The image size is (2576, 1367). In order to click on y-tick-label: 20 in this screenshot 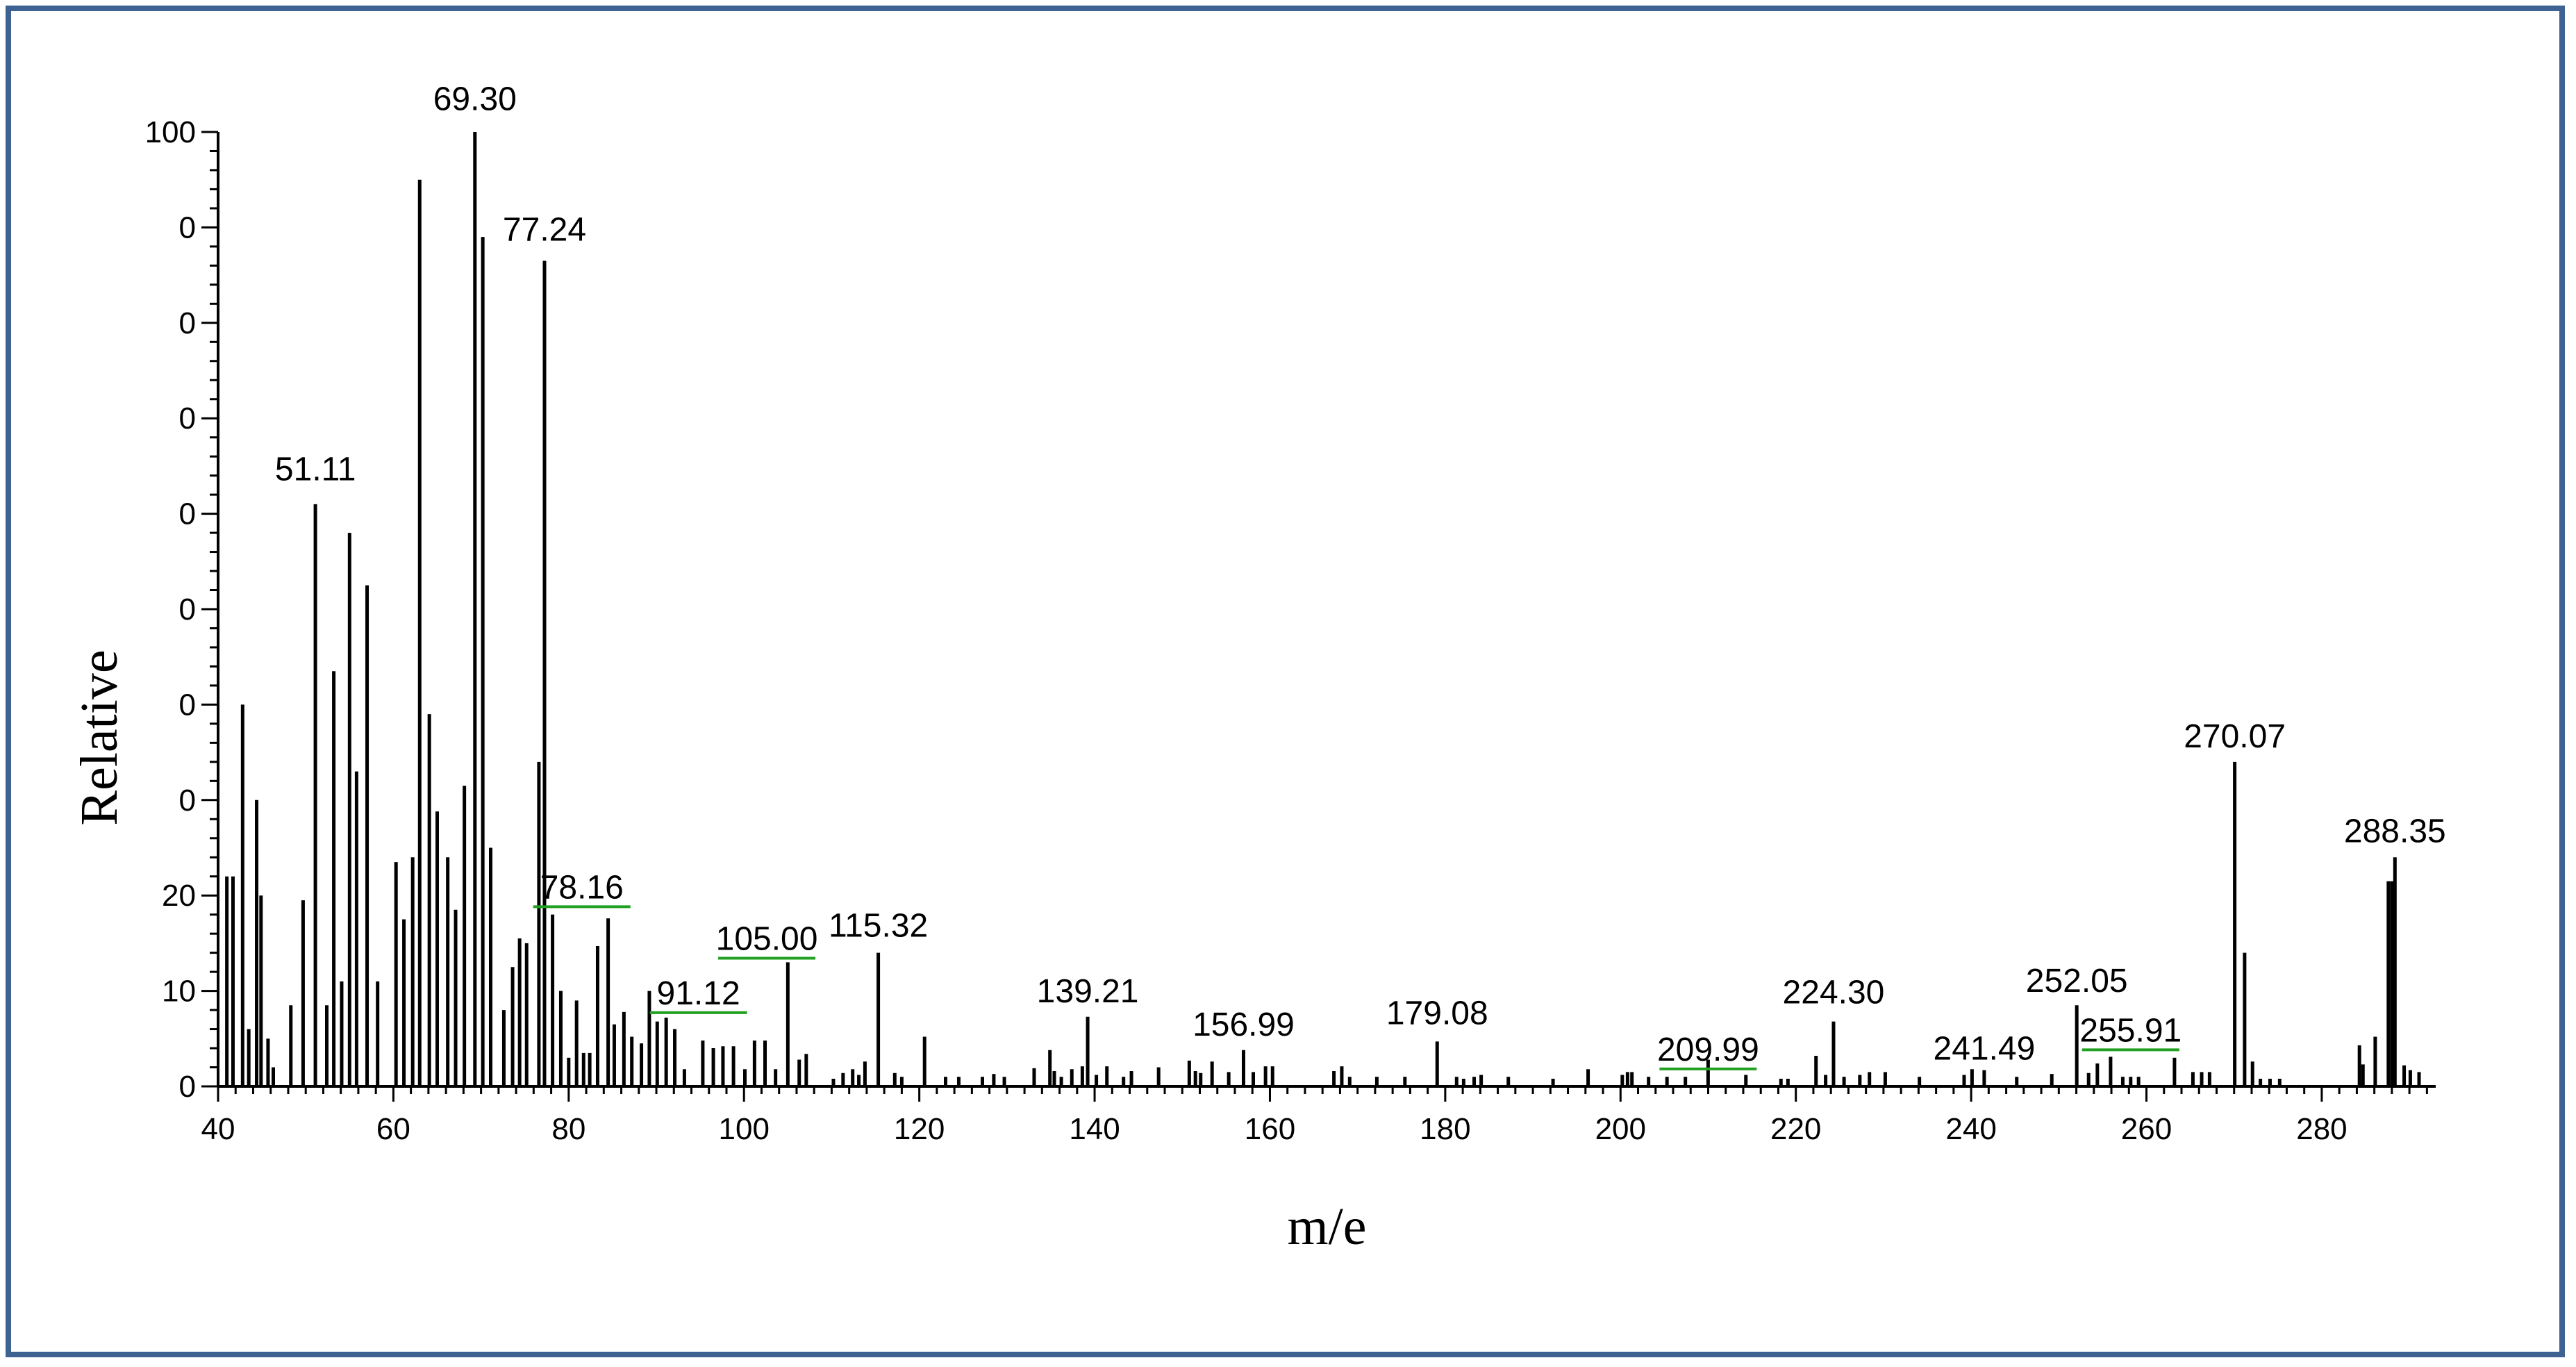, I will do `click(179, 896)`.